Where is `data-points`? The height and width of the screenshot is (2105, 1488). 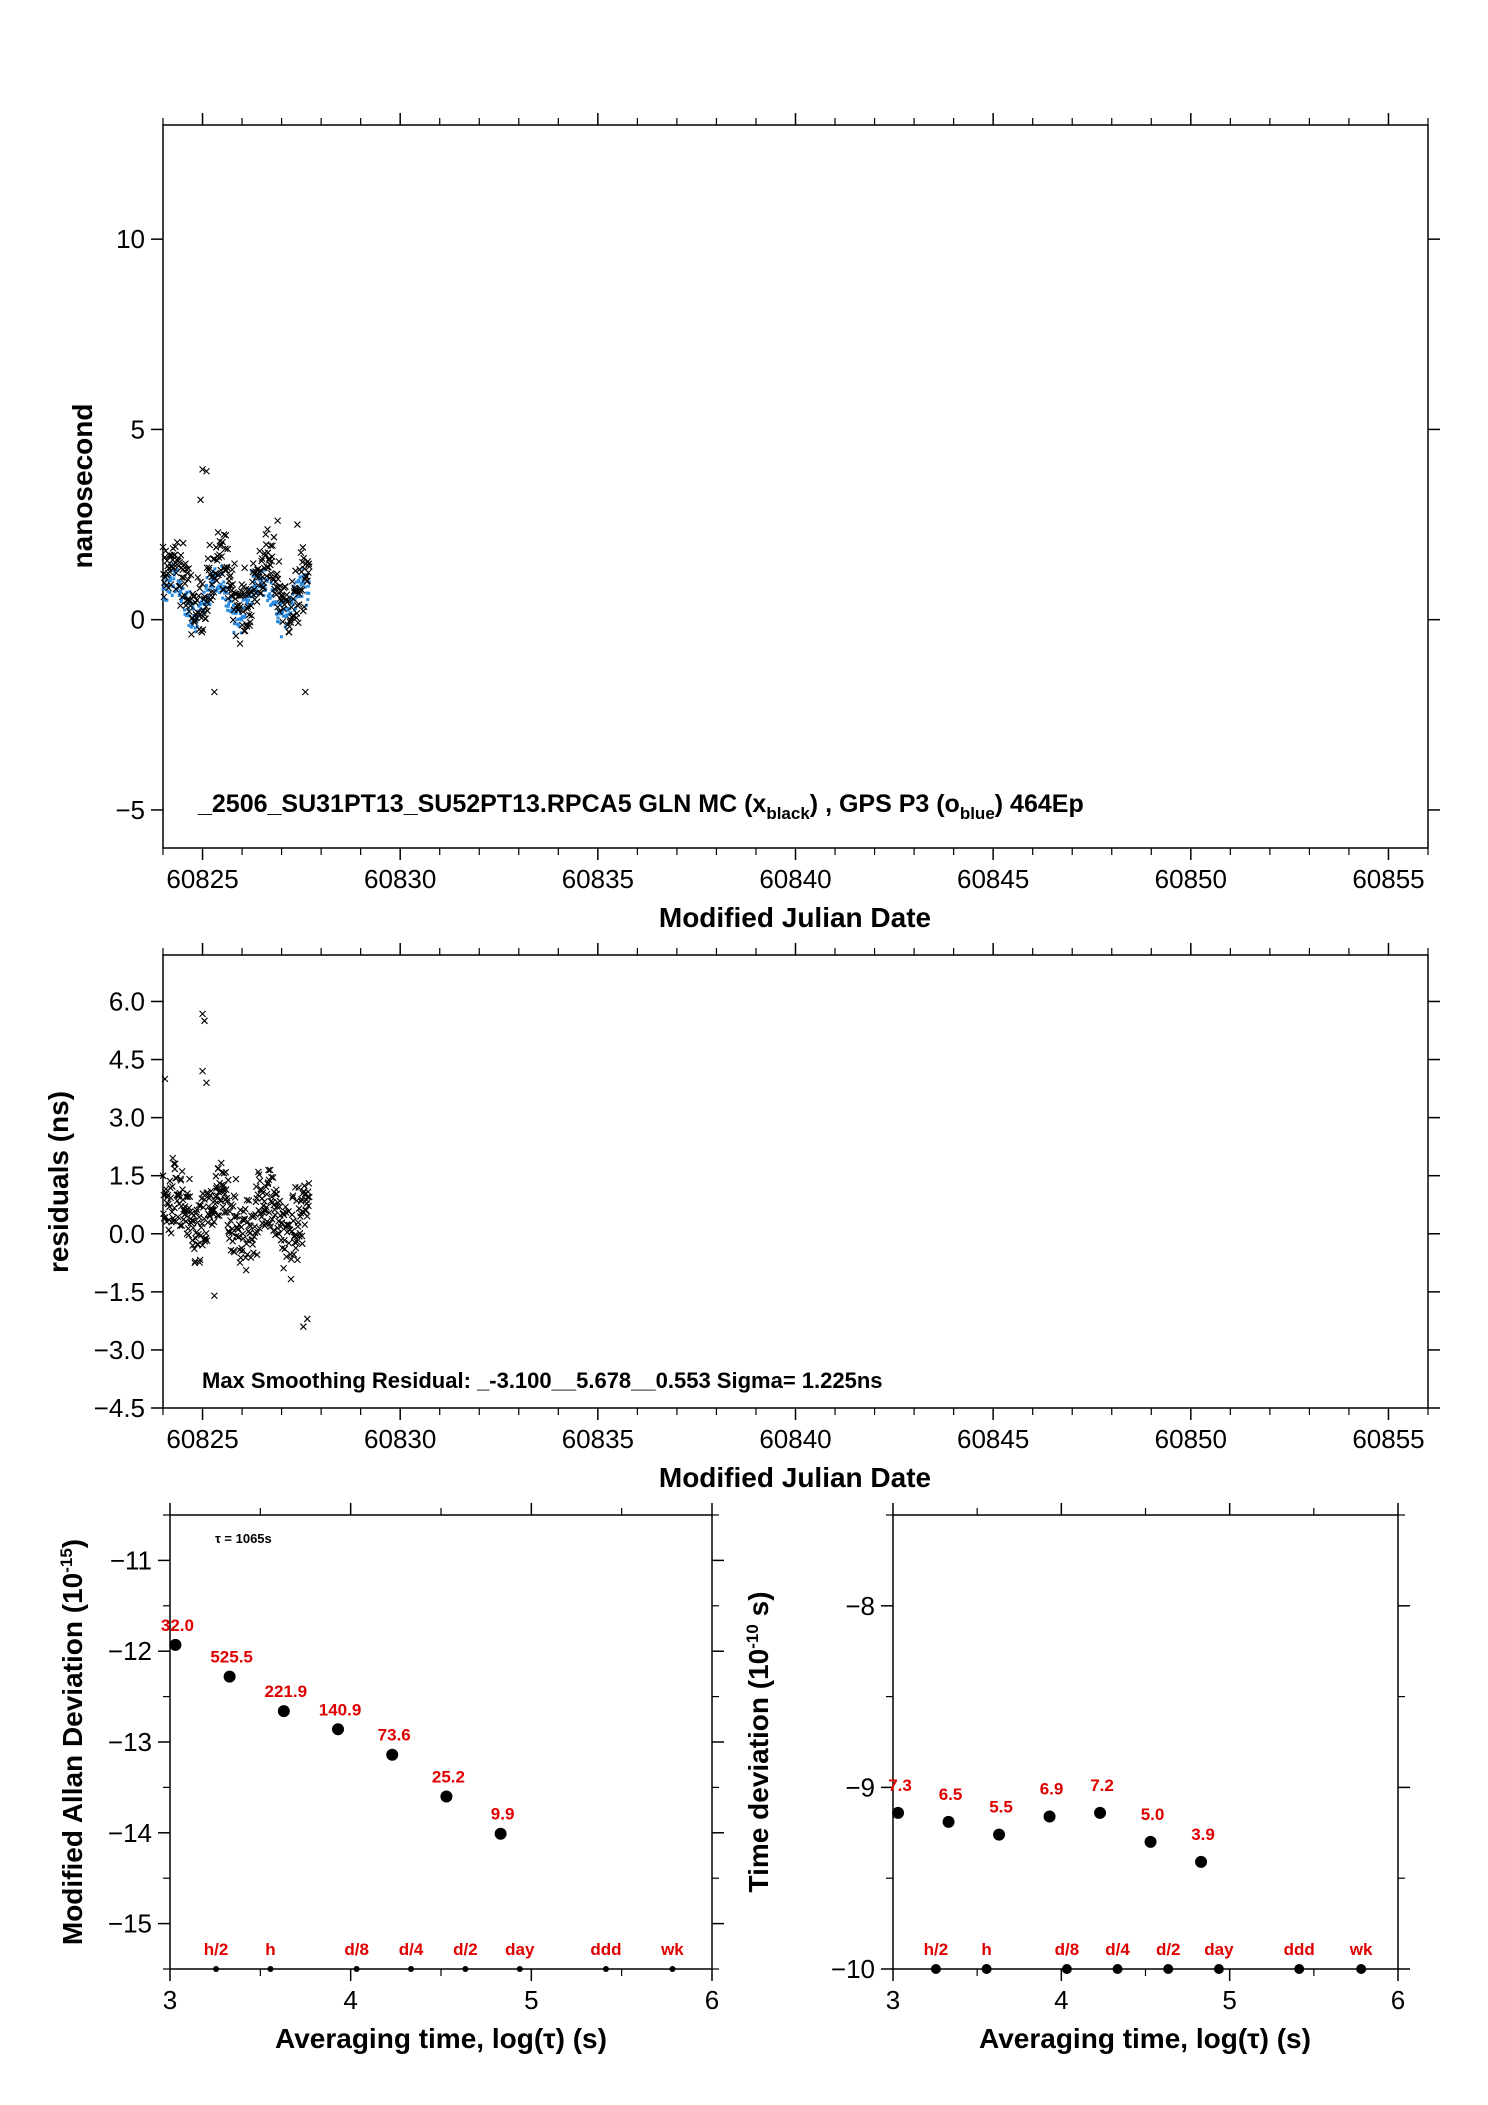 data-points is located at coordinates (236, 1170).